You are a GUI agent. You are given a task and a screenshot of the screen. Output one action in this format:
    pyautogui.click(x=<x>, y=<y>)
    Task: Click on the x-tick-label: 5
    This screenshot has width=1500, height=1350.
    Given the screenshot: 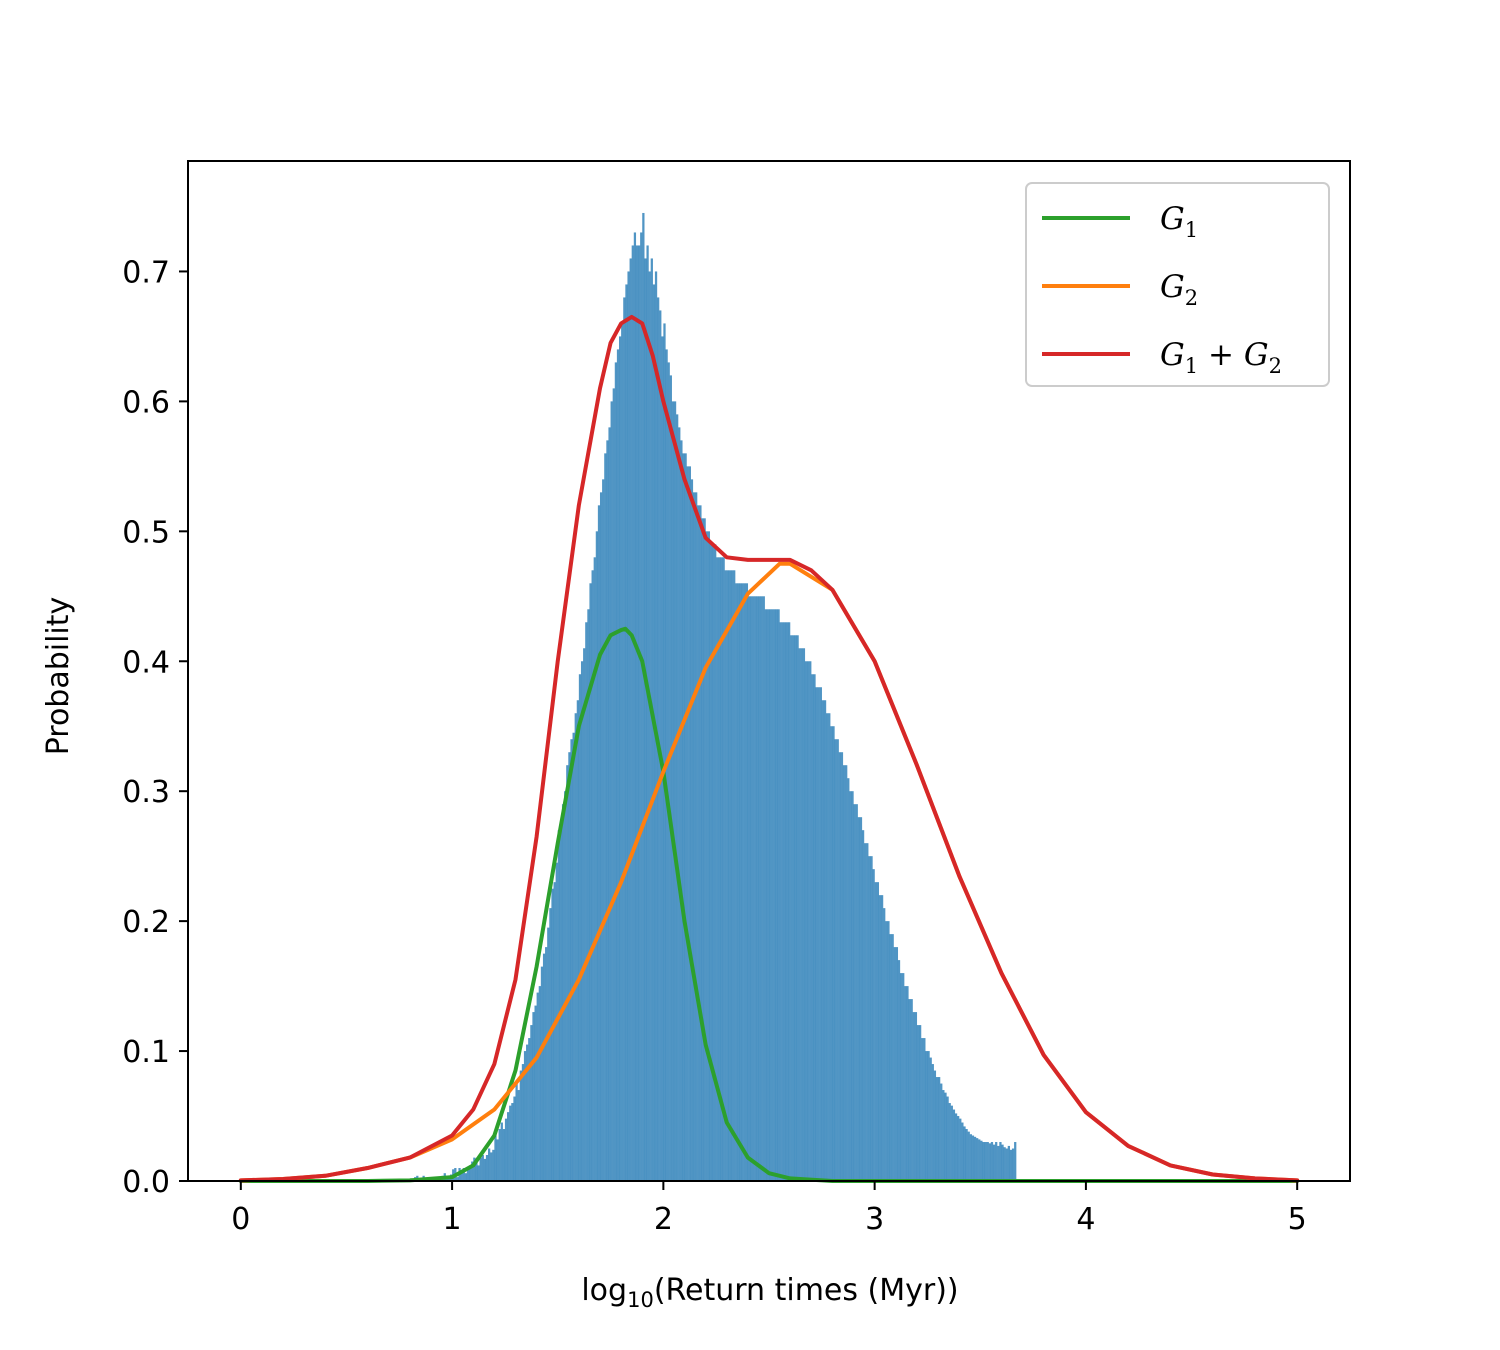 What is the action you would take?
    pyautogui.click(x=1297, y=1219)
    